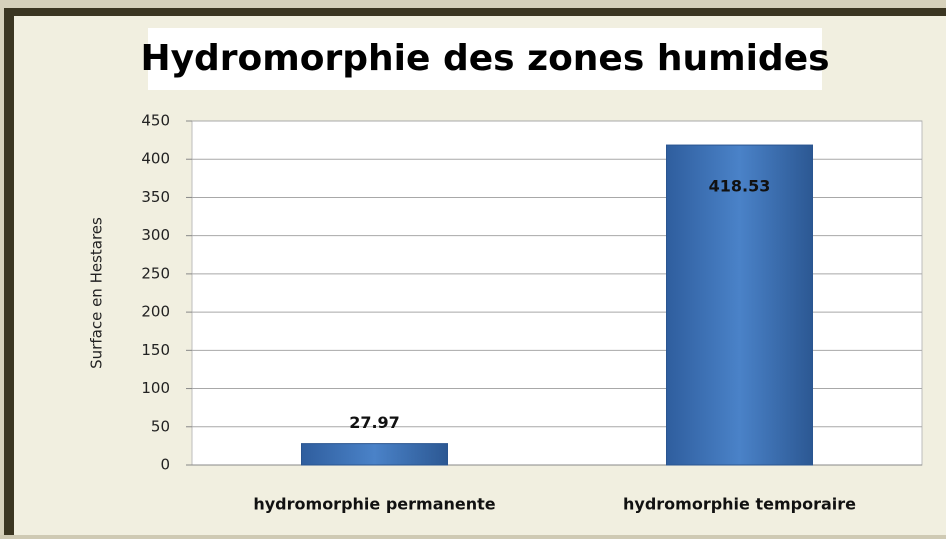 This screenshot has width=946, height=539. What do you see at coordinates (740, 186) in the screenshot?
I see `data-label: 418.53` at bounding box center [740, 186].